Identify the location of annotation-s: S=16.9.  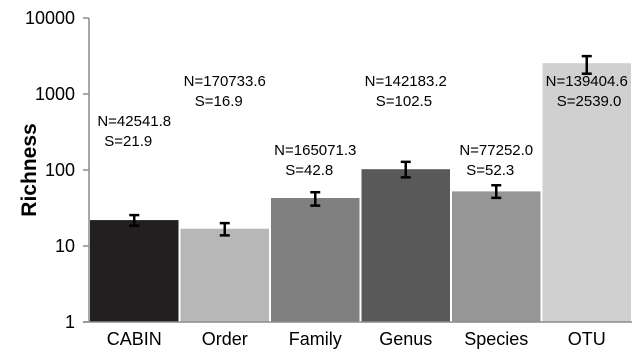
(219, 101).